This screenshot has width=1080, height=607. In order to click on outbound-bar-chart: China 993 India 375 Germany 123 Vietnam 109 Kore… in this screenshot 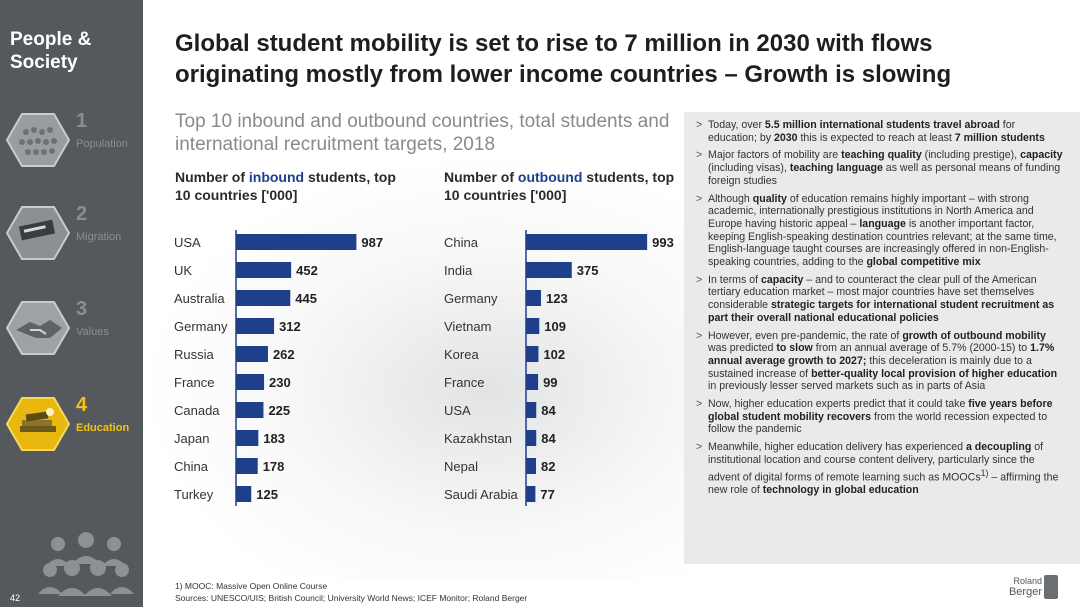, I will do `click(559, 368)`.